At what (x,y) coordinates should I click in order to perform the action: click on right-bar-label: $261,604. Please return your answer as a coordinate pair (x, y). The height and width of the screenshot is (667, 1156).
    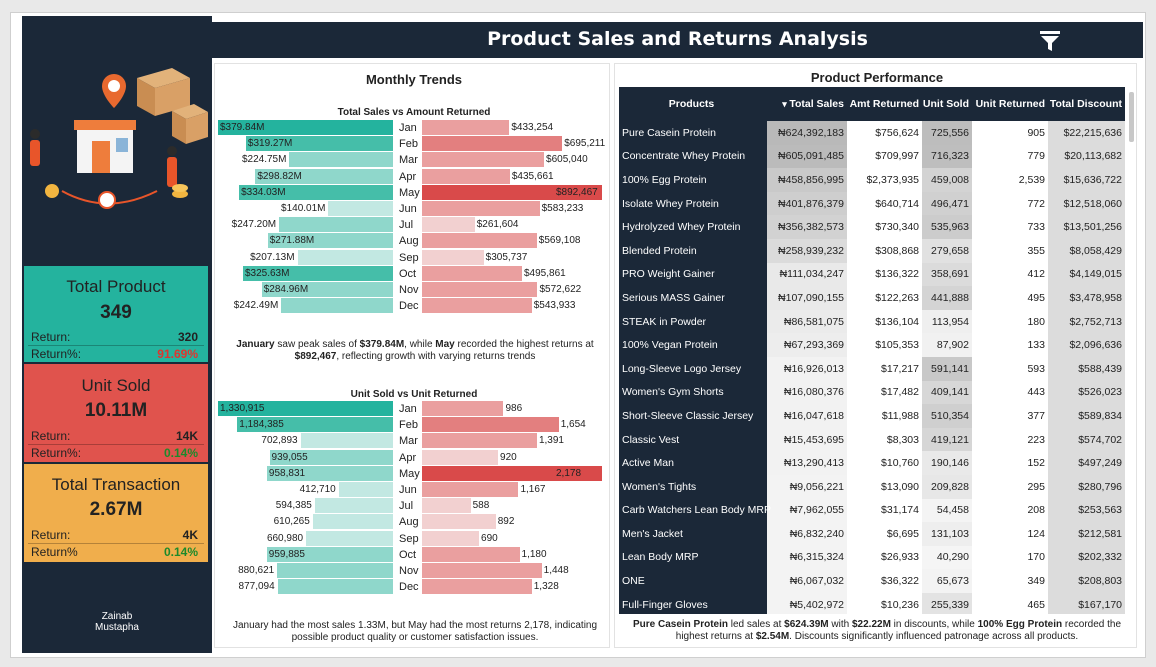
    Looking at the image, I should click on (497, 225).